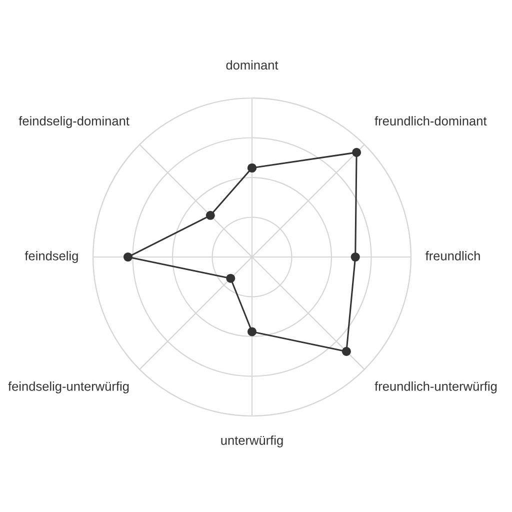  I want to click on spoke-label: unterwürfig, so click(252, 441).